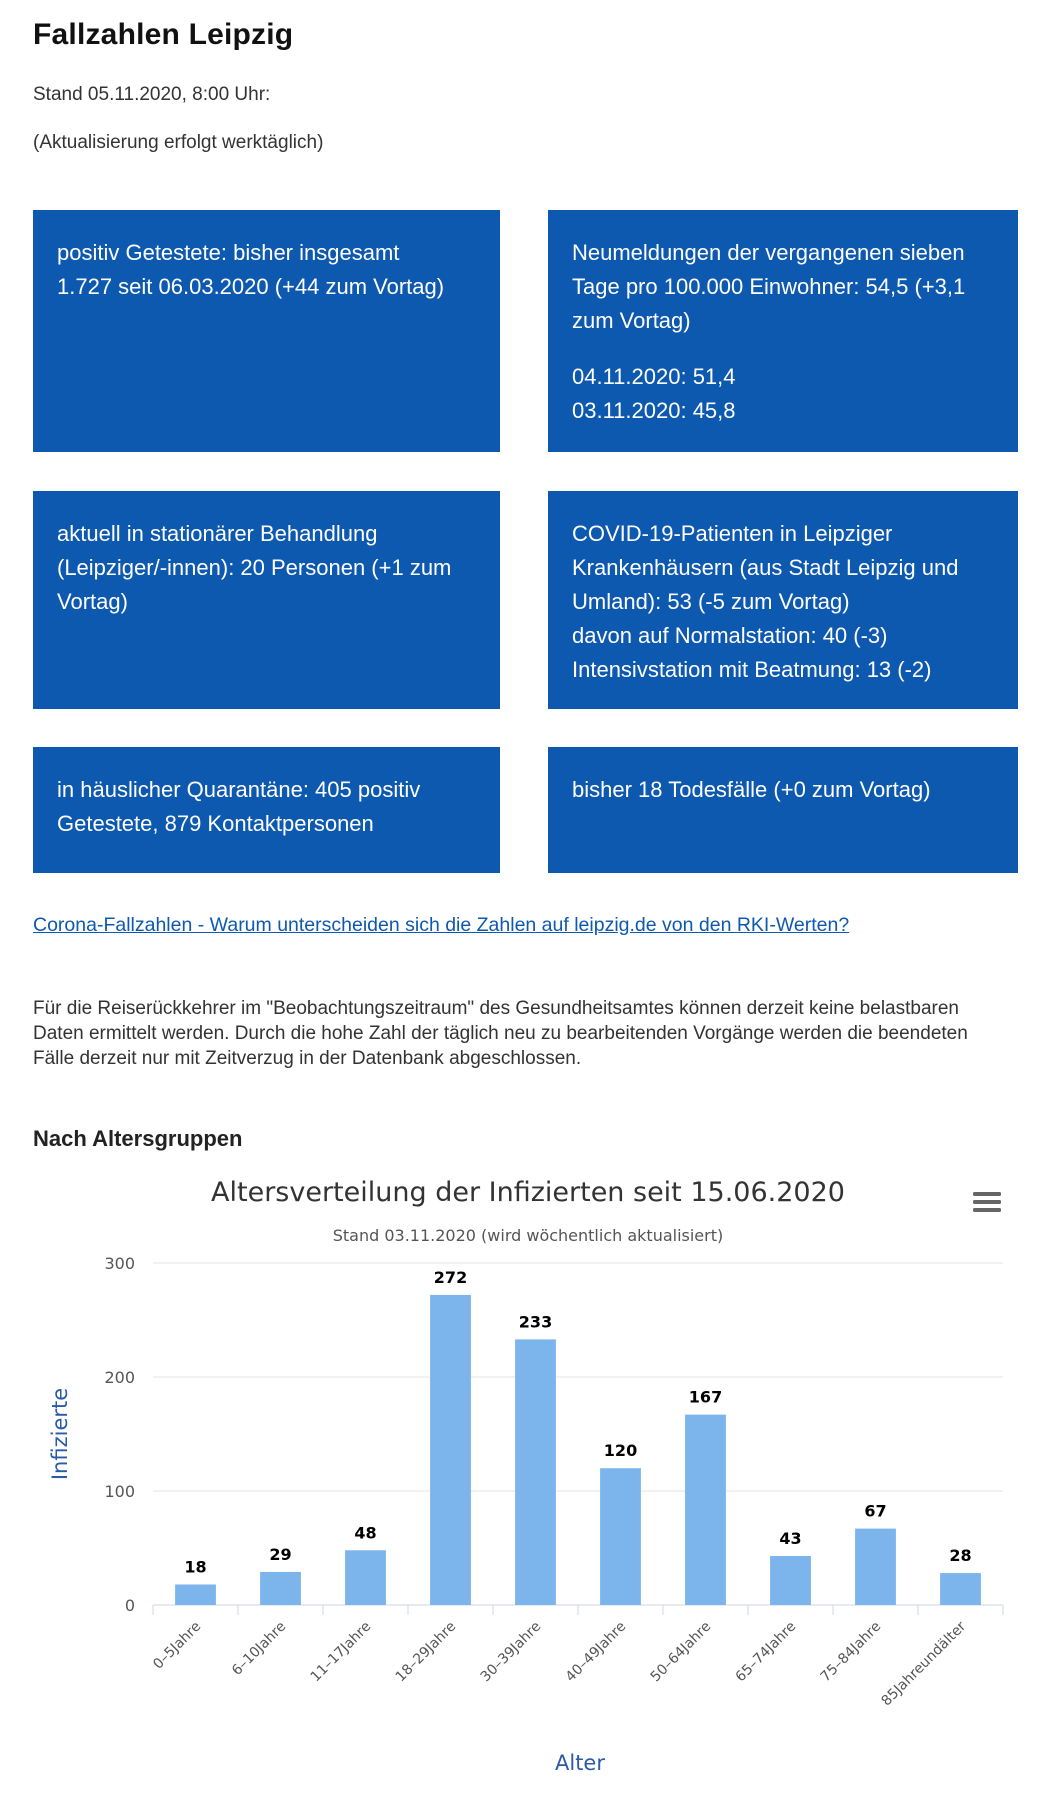  Describe the element at coordinates (654, 410) in the screenshot. I see `box-line: 03.11.2020: 45,8` at that location.